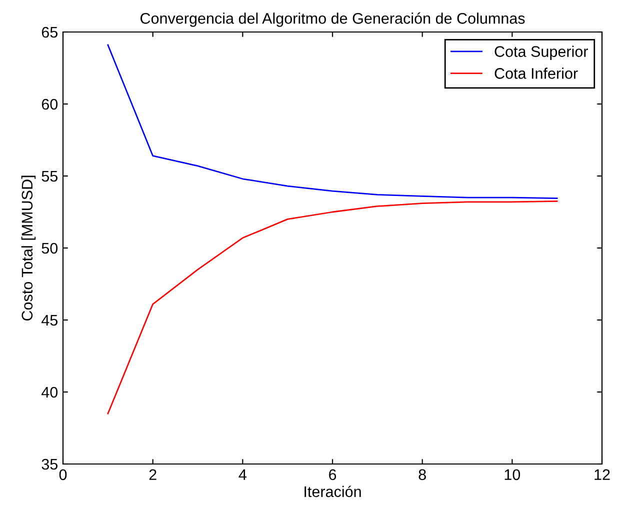 This screenshot has height=508, width=629. I want to click on y-tick-label: 35, so click(50, 464).